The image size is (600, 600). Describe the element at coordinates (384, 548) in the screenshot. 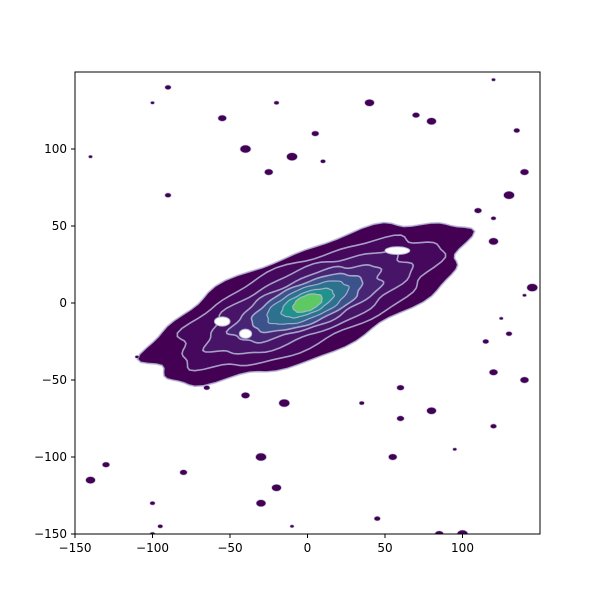

I see `x-tick-label: 50` at that location.